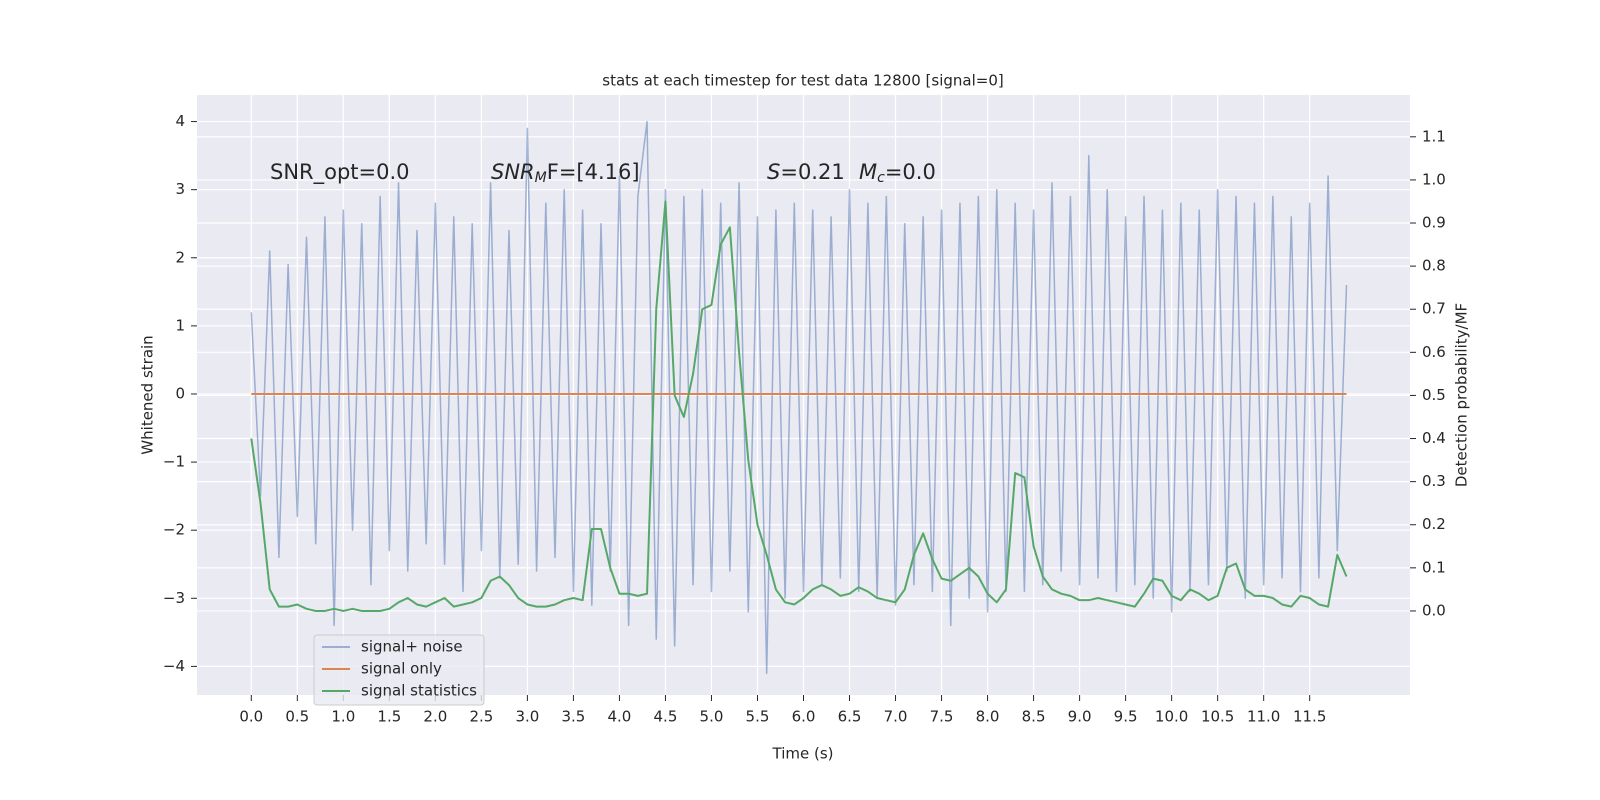 This screenshot has height=800, width=1600. Describe the element at coordinates (1080, 717) in the screenshot. I see `x-tick-label: 9.0` at that location.